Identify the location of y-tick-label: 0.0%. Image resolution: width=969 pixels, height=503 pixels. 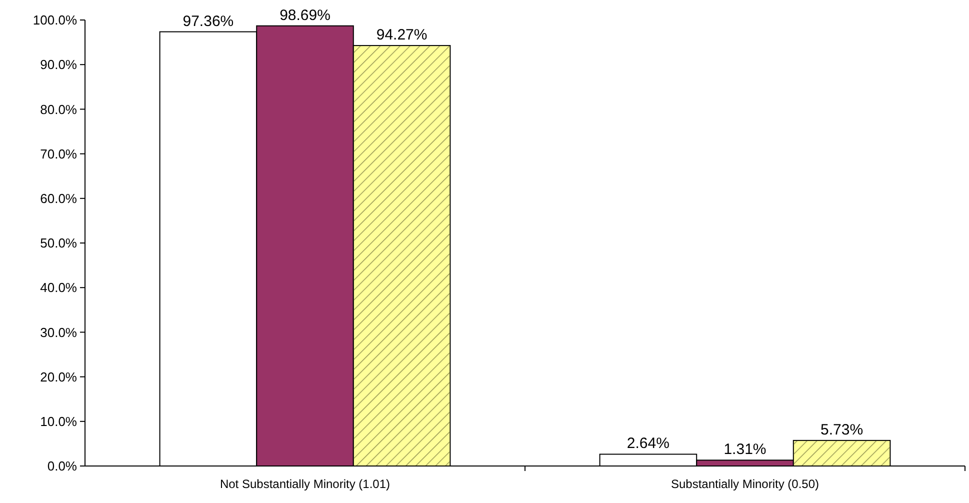
(62, 466).